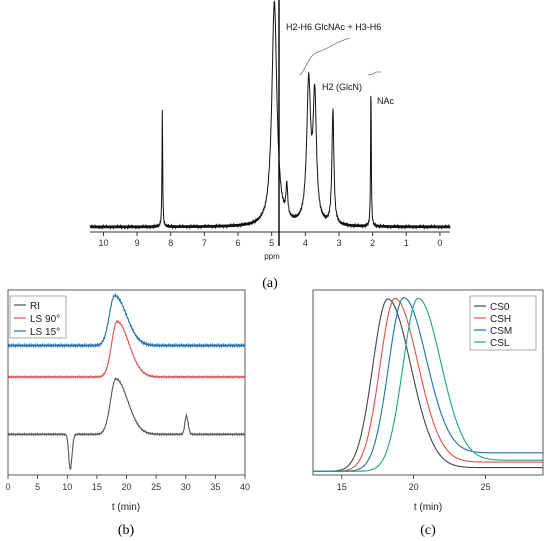  I want to click on panel-a-annotation-glcnac: H2-H6 GlcNAc + H3-H6, so click(333, 27).